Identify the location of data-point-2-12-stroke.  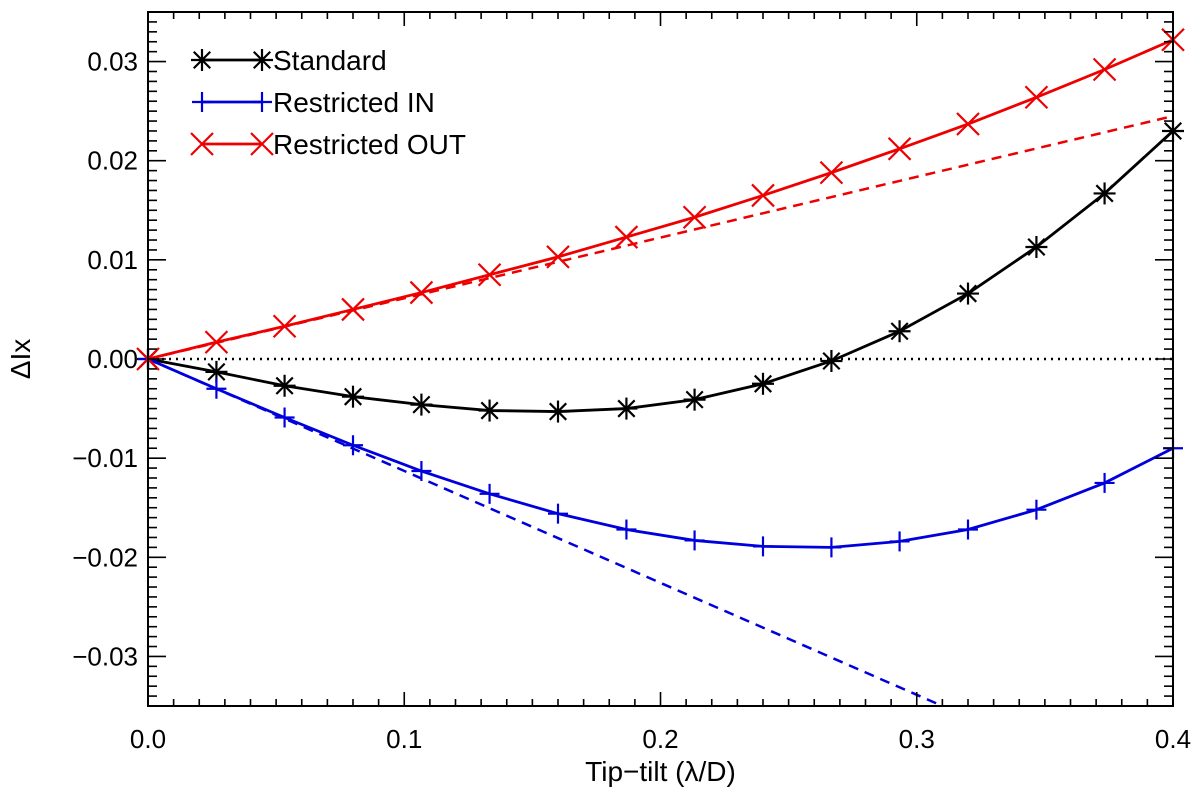
(968, 124).